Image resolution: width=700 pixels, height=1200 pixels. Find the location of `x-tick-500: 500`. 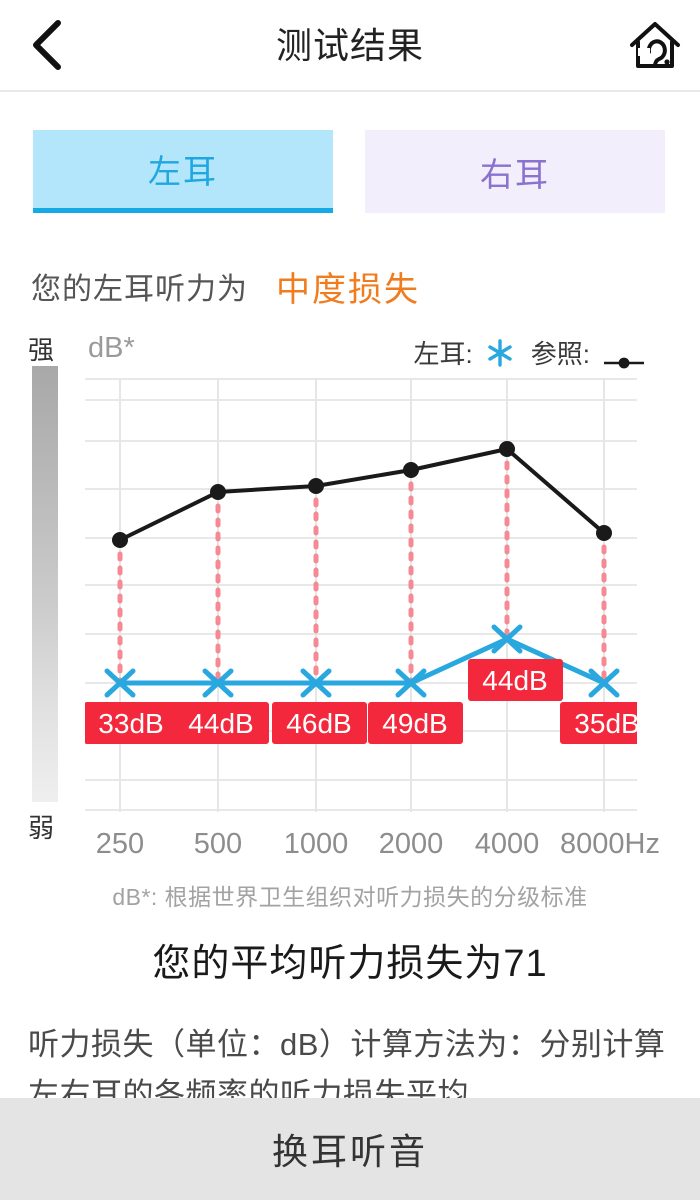

x-tick-500: 500 is located at coordinates (218, 844).